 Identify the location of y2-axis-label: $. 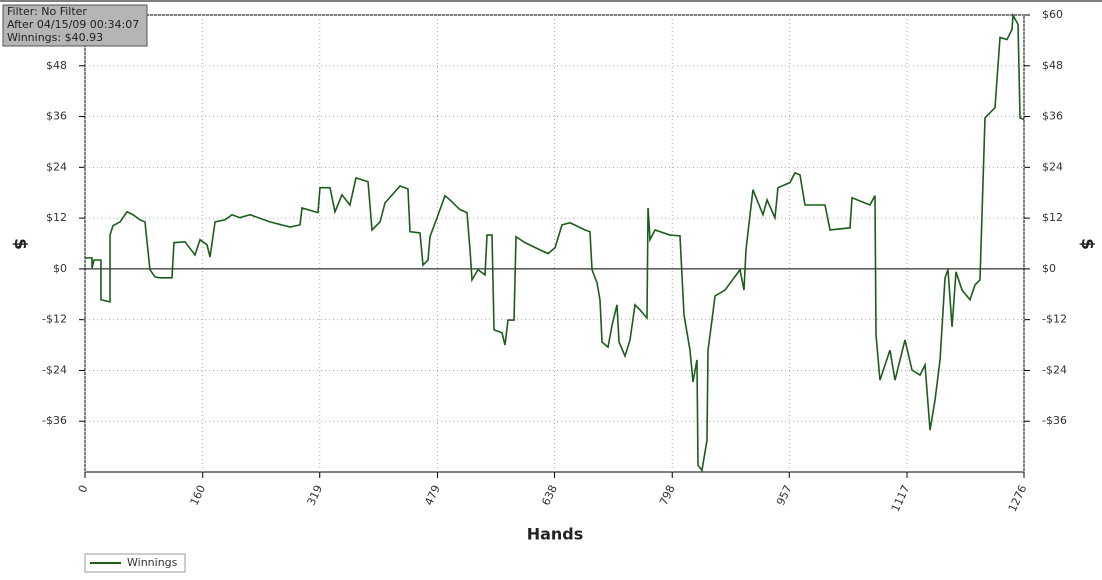
(1087, 244).